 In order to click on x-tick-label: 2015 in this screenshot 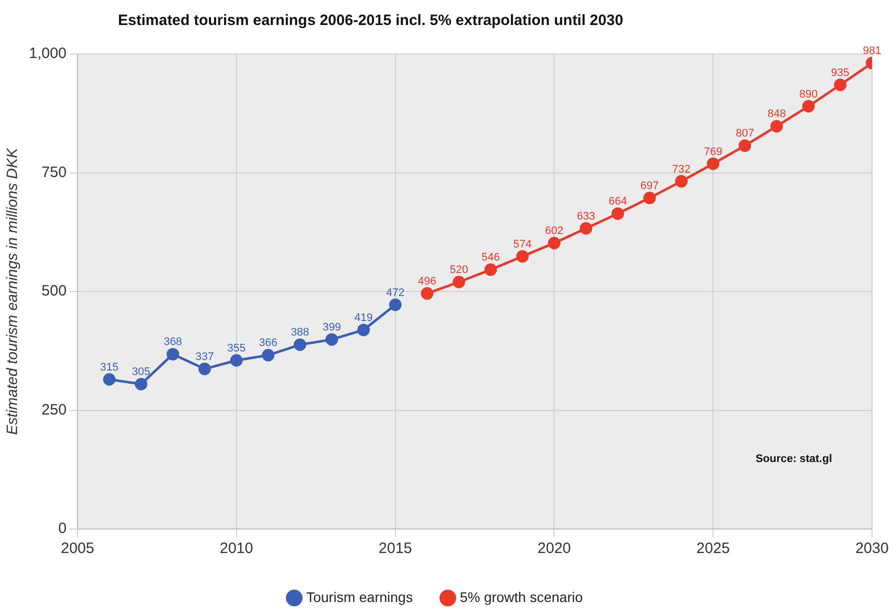, I will do `click(395, 549)`.